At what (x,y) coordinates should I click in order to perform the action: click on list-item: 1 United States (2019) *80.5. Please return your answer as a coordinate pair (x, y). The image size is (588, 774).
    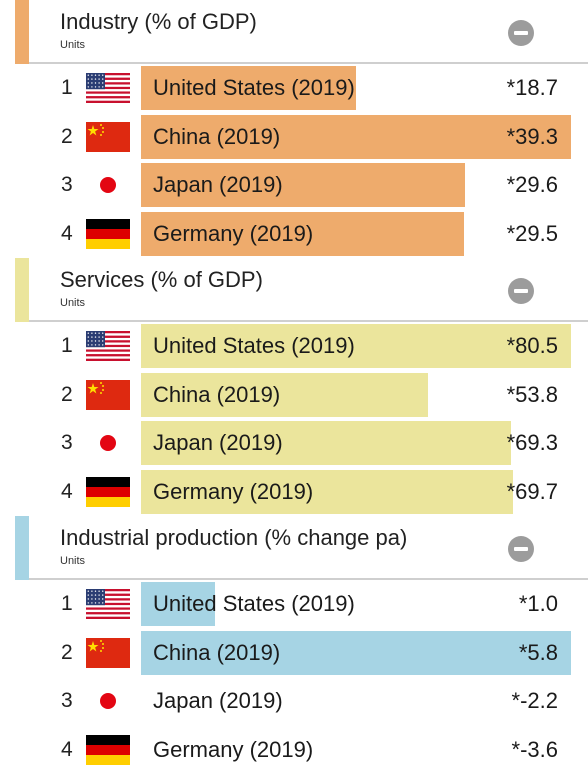
    Looking at the image, I should click on (294, 346).